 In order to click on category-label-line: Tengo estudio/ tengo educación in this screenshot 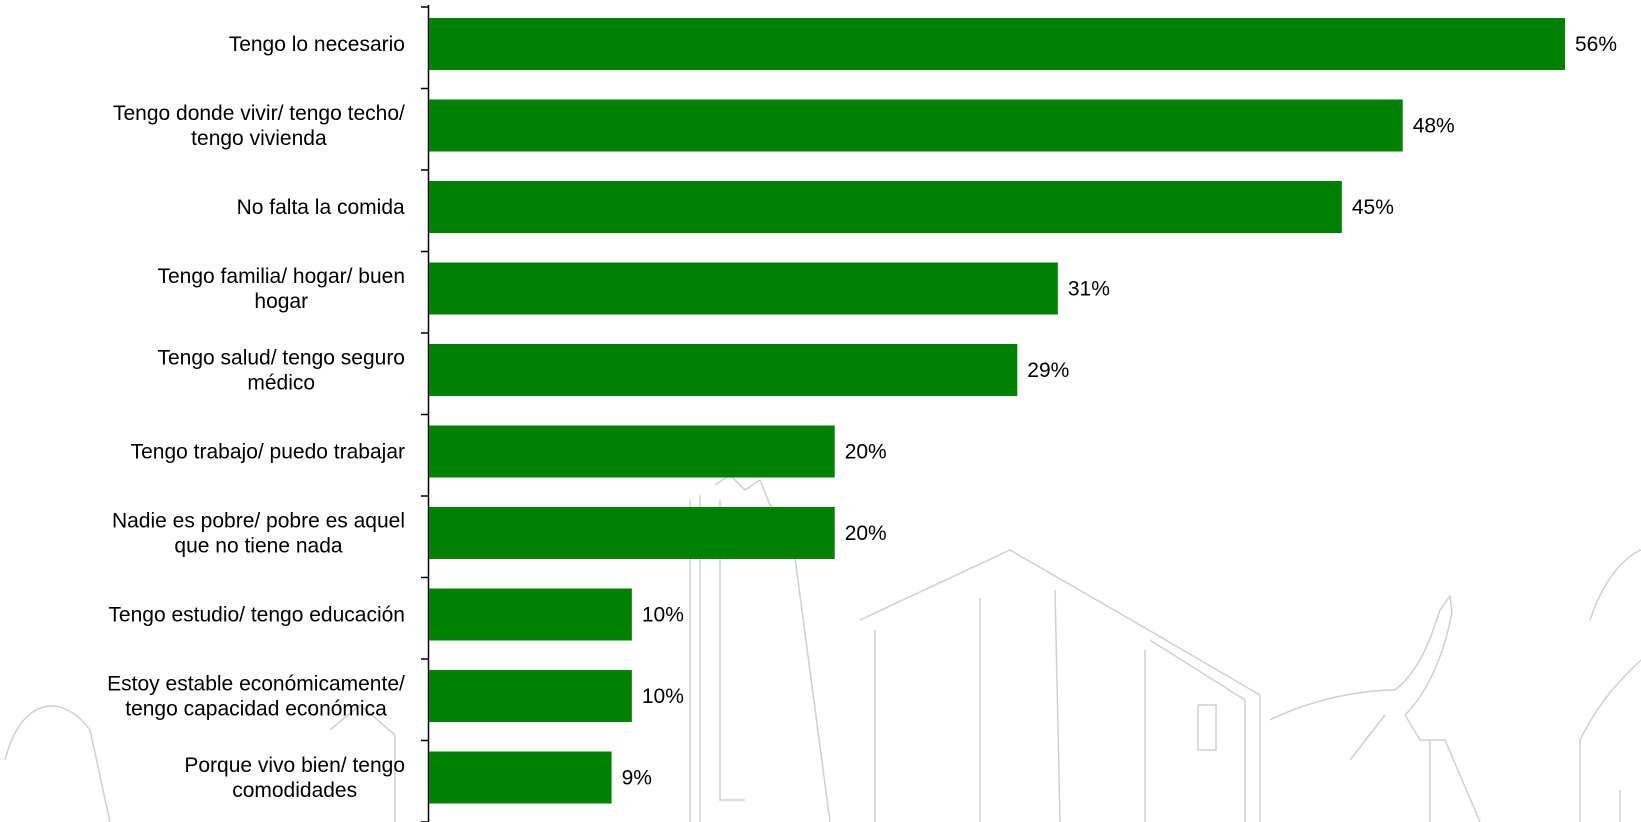, I will do `click(256, 615)`.